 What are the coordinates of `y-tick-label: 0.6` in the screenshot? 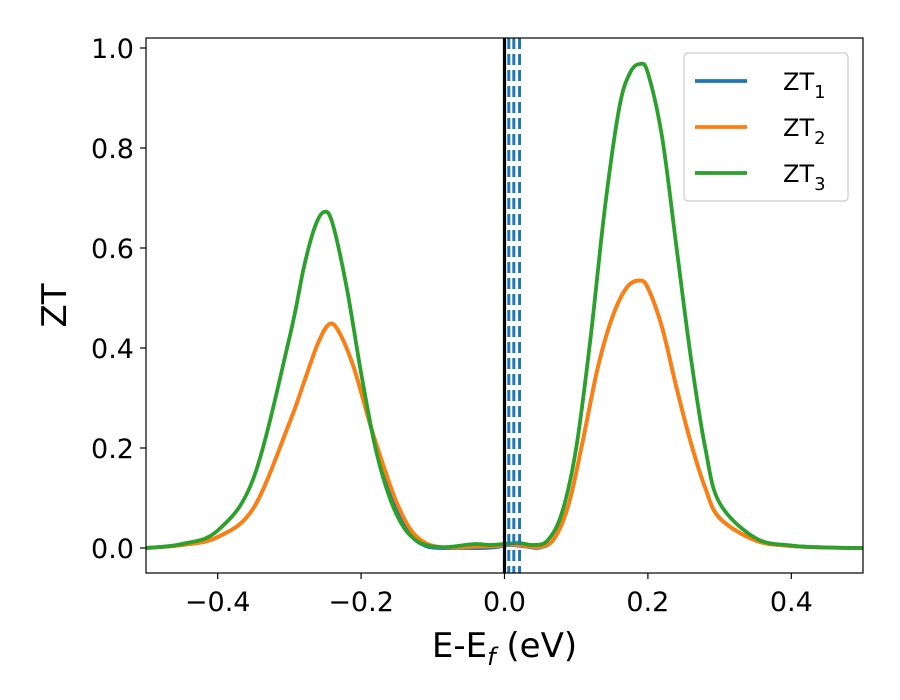 It's located at (112, 249).